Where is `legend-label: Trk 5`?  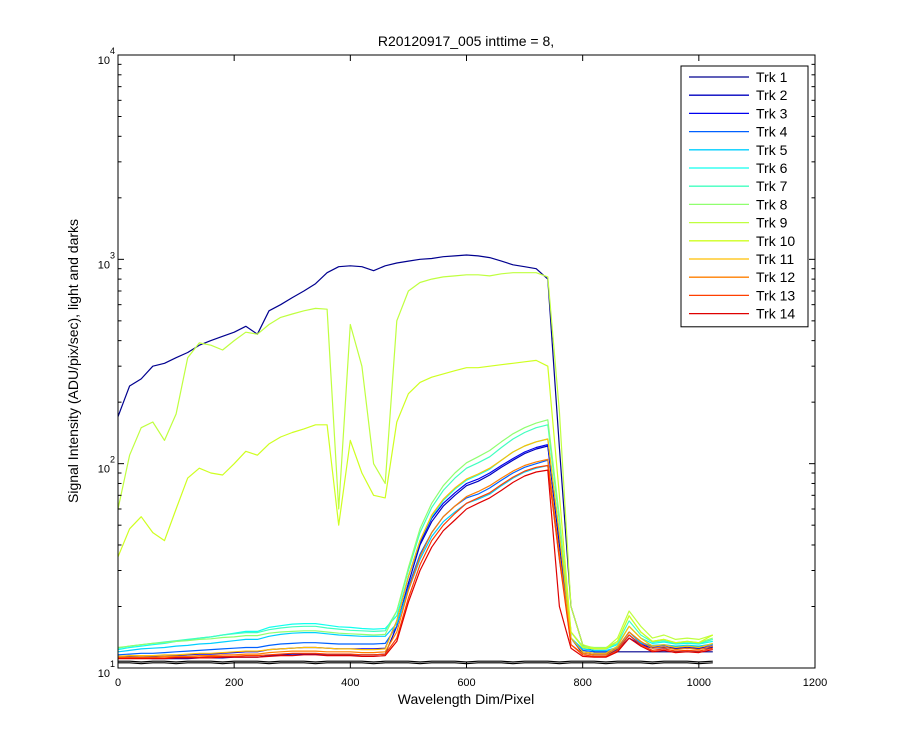 legend-label: Trk 5 is located at coordinates (772, 150).